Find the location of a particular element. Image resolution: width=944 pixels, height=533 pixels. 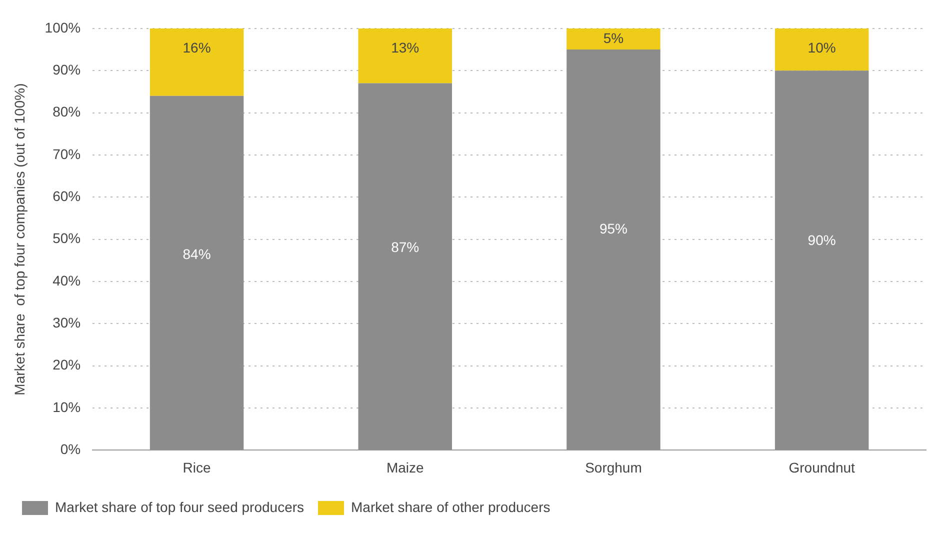

legend-label: Market share of top four seed producers is located at coordinates (179, 506).